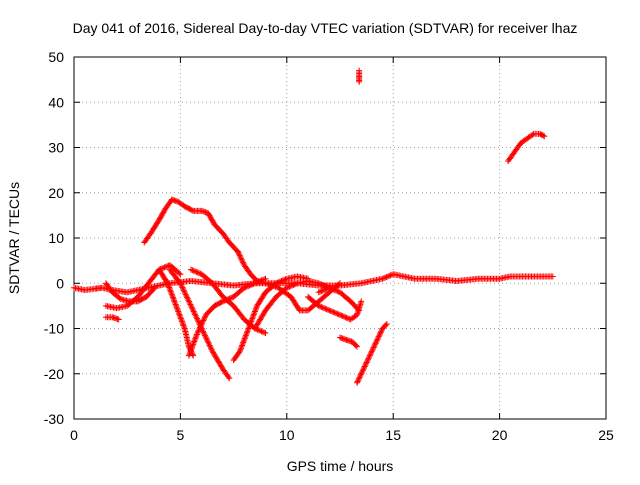  What do you see at coordinates (60, 283) in the screenshot?
I see `y-tick-label: 0` at bounding box center [60, 283].